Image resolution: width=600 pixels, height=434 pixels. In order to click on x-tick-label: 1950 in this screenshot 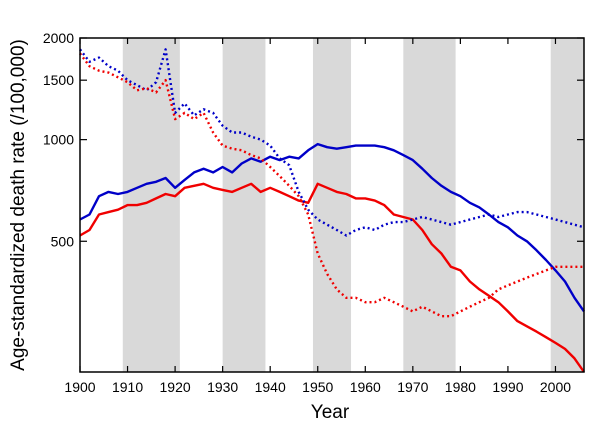, I will do `click(317, 387)`.